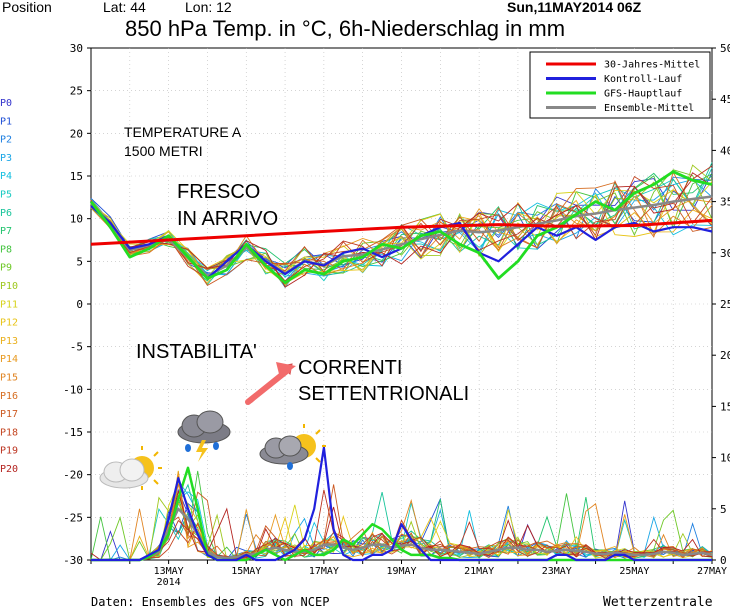 The width and height of the screenshot is (730, 609). What do you see at coordinates (292, 447) in the screenshot?
I see `sun-shower-icon` at bounding box center [292, 447].